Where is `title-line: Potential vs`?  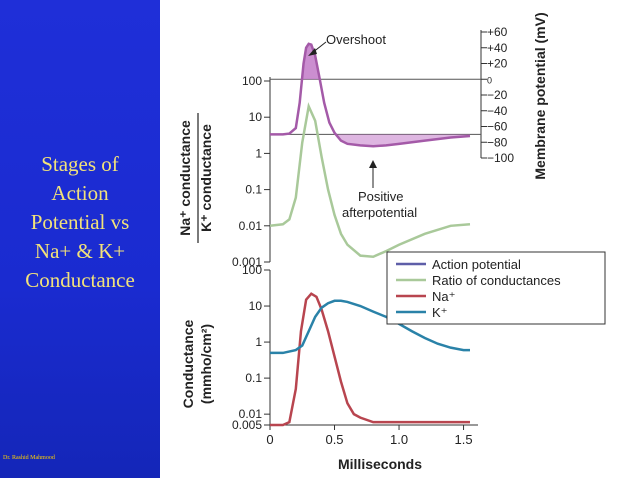 title-line: Potential vs is located at coordinates (80, 222).